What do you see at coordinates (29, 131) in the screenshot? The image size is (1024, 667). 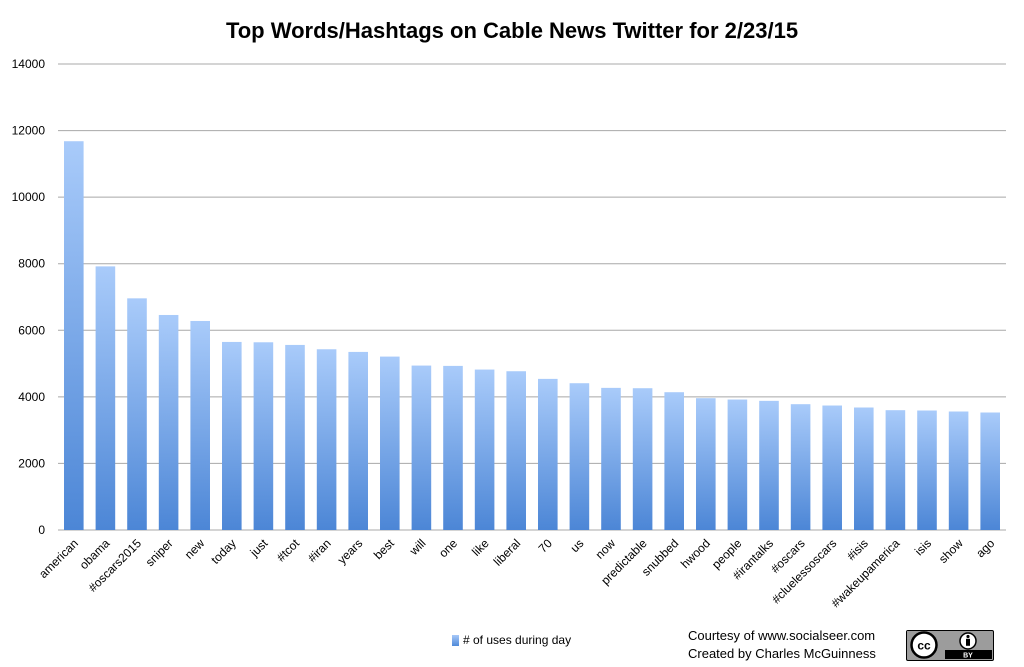 I see `y-tick-label: 12000` at bounding box center [29, 131].